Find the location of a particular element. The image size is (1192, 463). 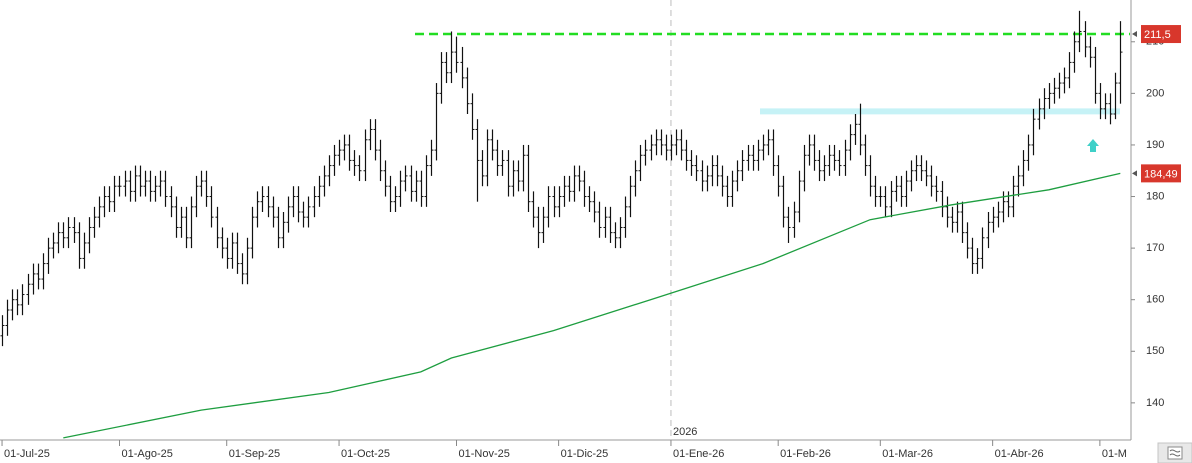

signal-arrow is located at coordinates (1093, 145).